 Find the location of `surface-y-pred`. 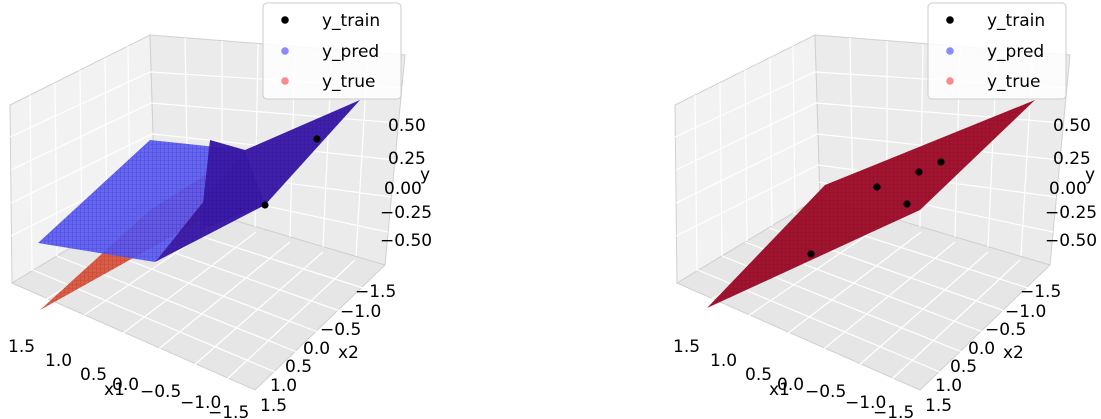

surface-y-pred is located at coordinates (141, 201).